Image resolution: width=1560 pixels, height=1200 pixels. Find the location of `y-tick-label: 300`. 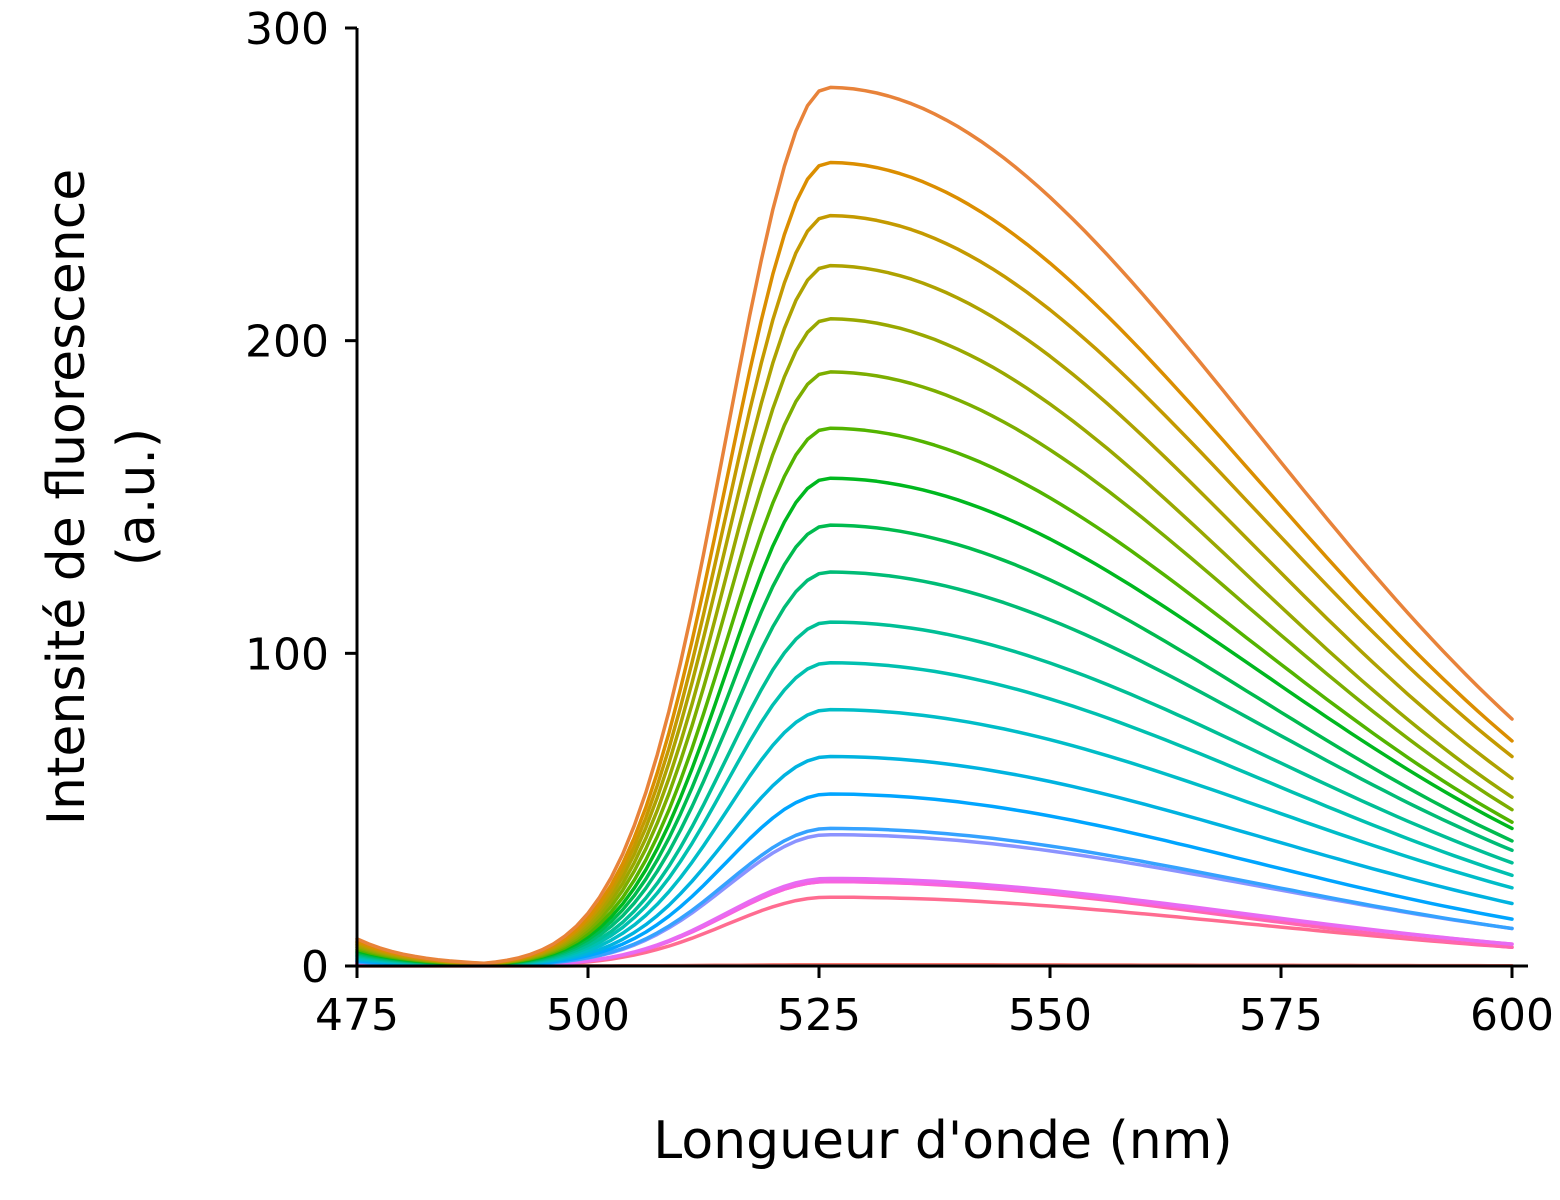

y-tick-label: 300 is located at coordinates (287, 29).